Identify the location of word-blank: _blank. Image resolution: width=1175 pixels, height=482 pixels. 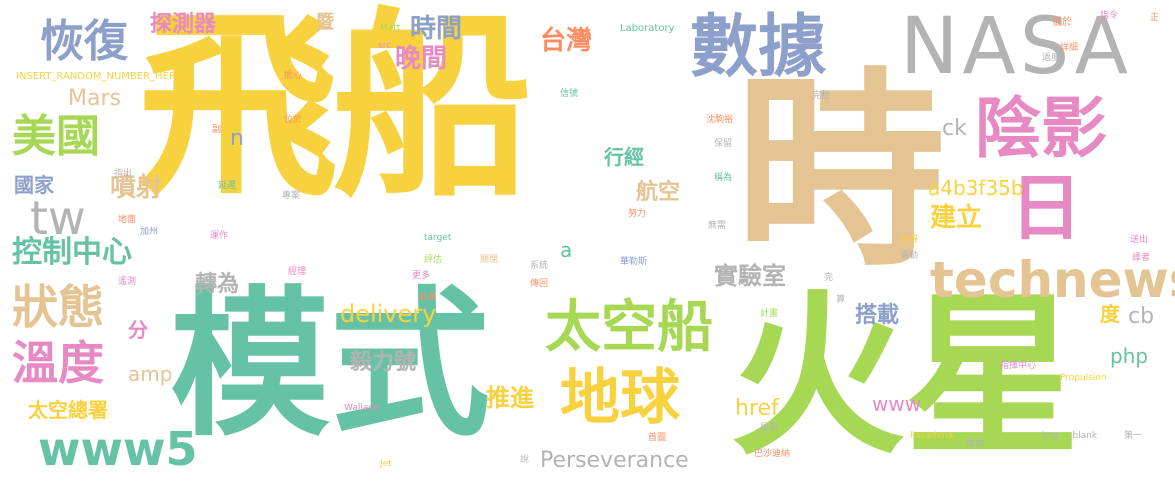
(1083, 436).